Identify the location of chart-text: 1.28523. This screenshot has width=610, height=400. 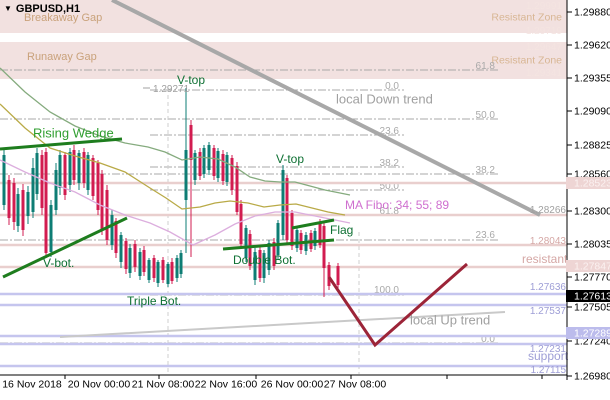
(592, 184).